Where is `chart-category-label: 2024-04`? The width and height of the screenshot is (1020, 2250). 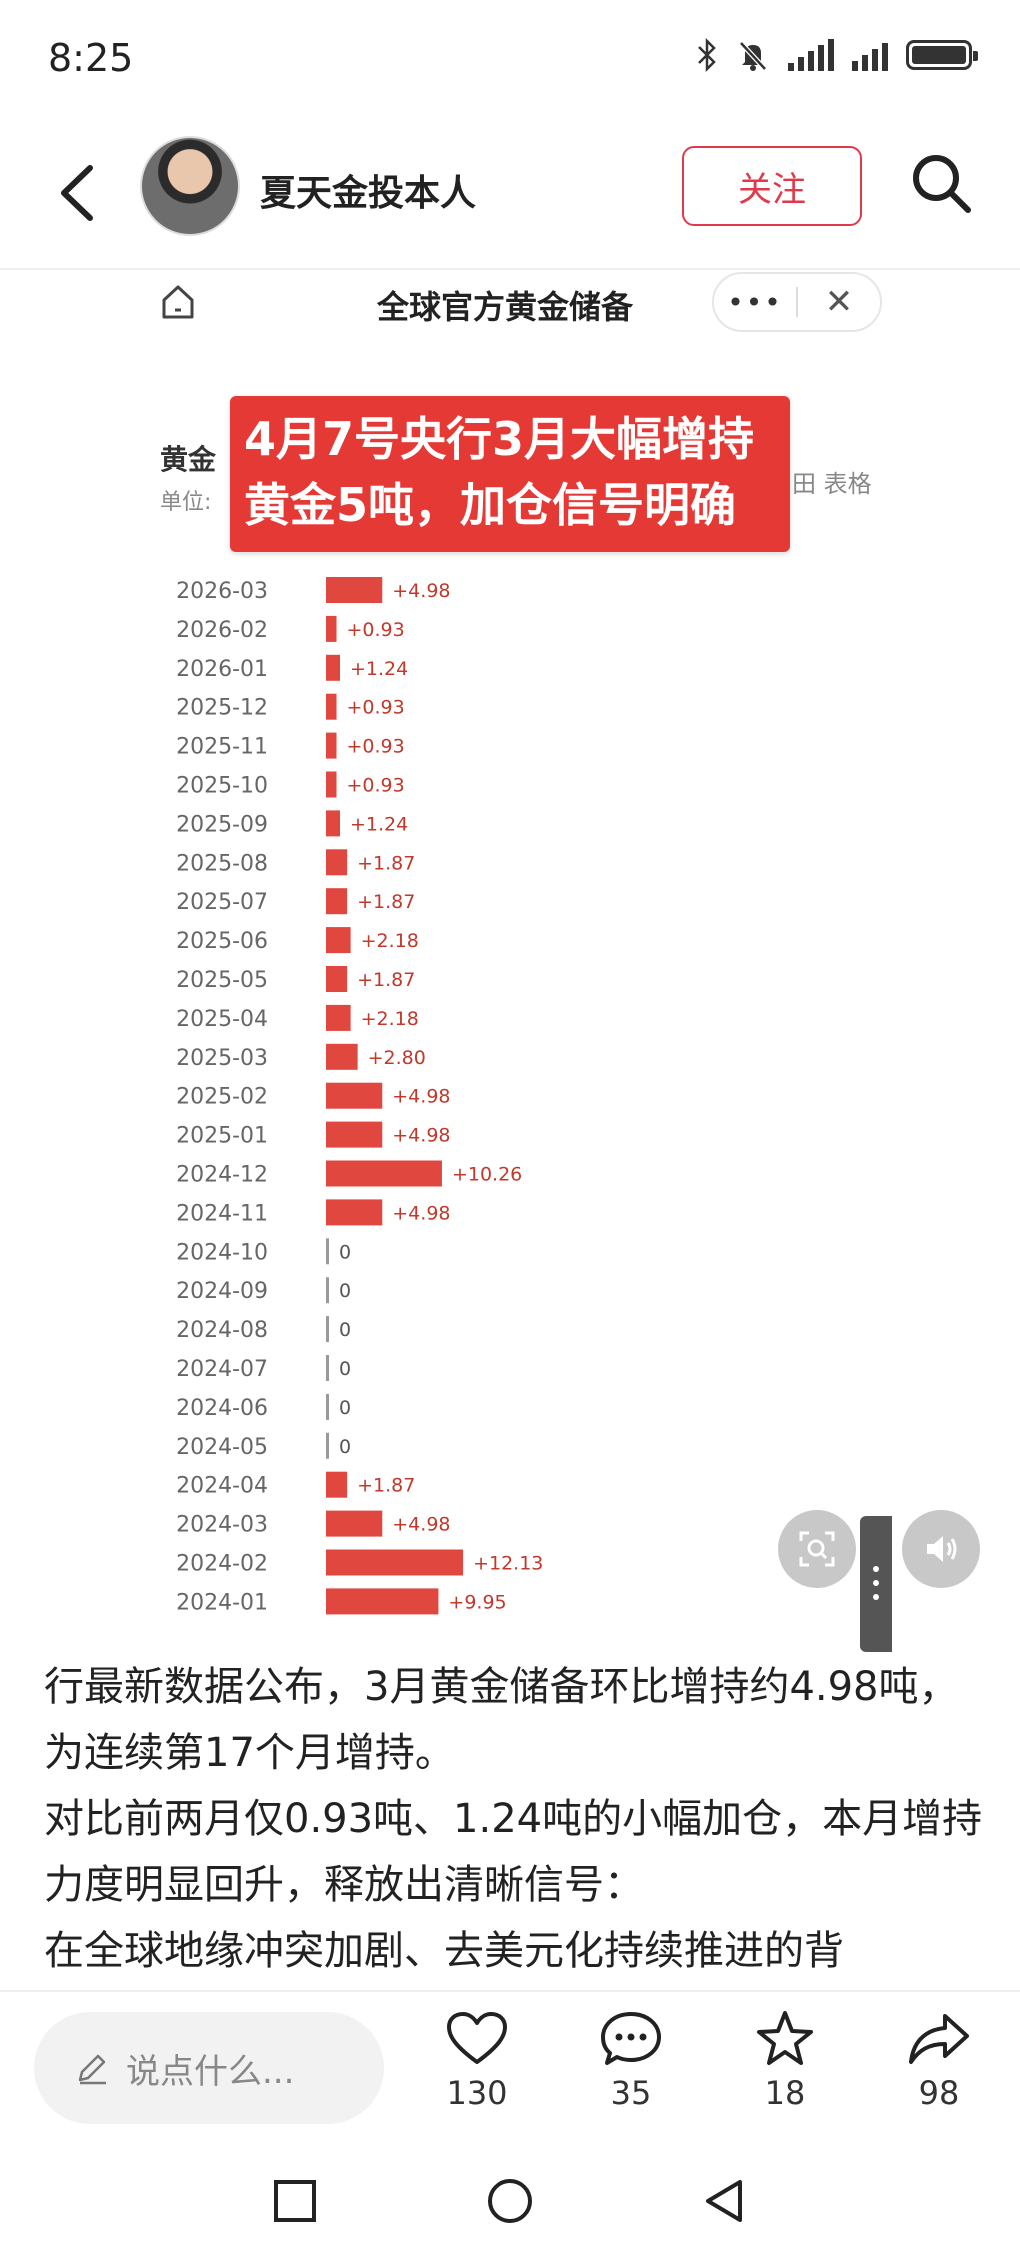
chart-category-label: 2024-04 is located at coordinates (222, 1486).